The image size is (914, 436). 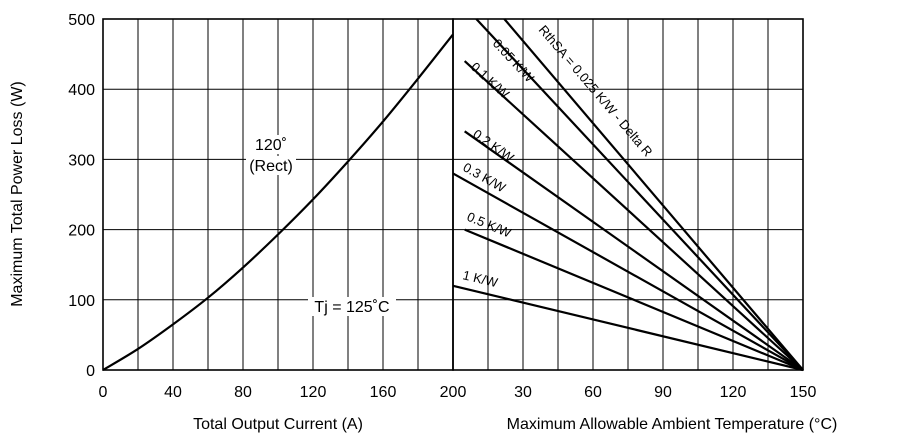 I want to click on left-x-tick-label: 120, so click(x=313, y=392).